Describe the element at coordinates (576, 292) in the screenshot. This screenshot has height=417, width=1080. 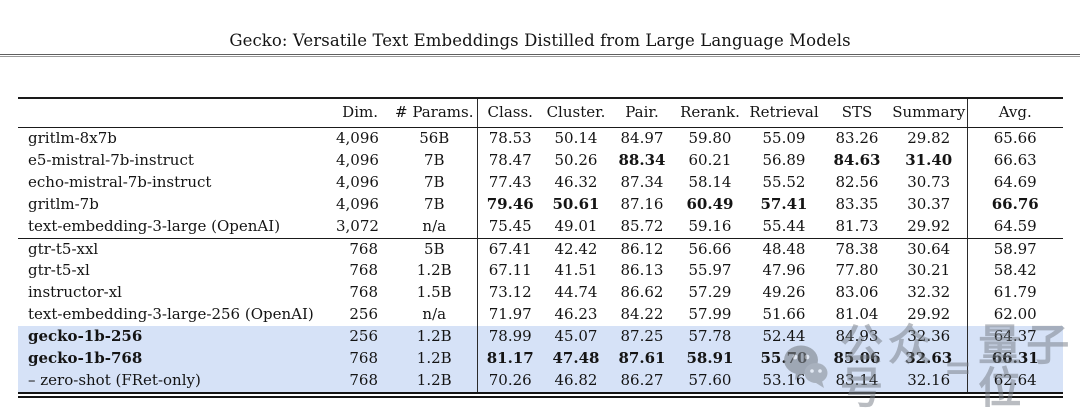
I see `cell-cluster: 44.74` at that location.